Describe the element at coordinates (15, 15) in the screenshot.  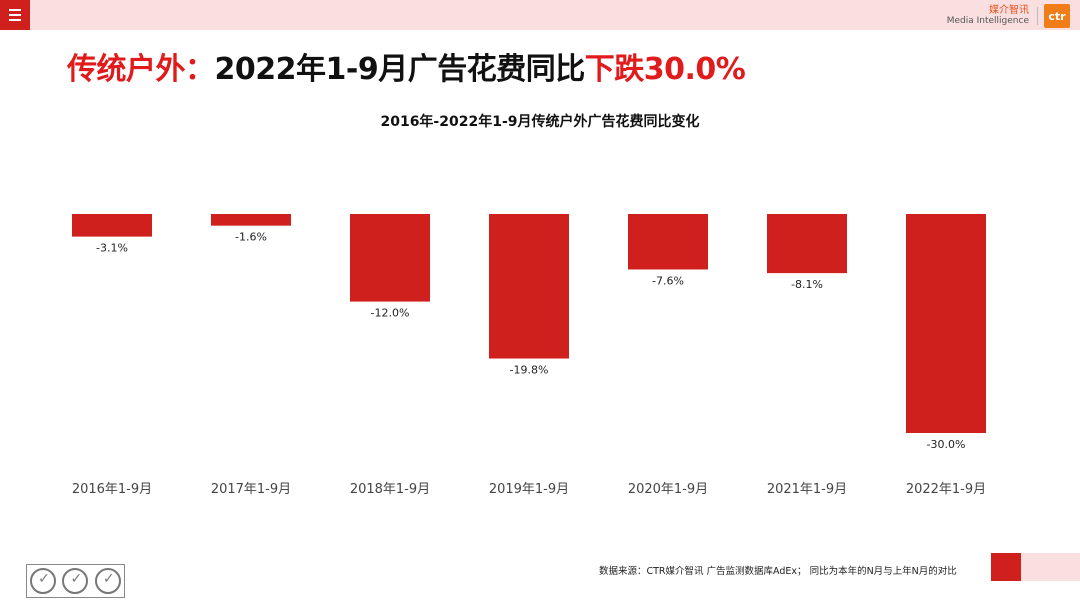
I see `menu-button` at that location.